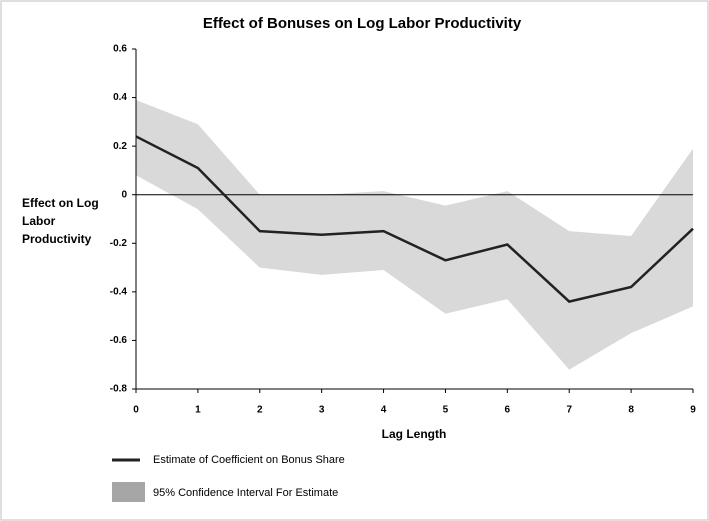 The width and height of the screenshot is (709, 521). Describe the element at coordinates (322, 410) in the screenshot. I see `x-tick-label: 3` at that location.